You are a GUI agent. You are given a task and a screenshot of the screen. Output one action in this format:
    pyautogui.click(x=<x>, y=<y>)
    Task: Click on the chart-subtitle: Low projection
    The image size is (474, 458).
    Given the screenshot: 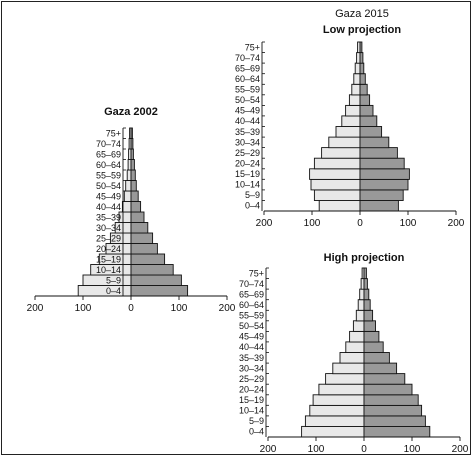 What is the action you would take?
    pyautogui.click(x=362, y=30)
    